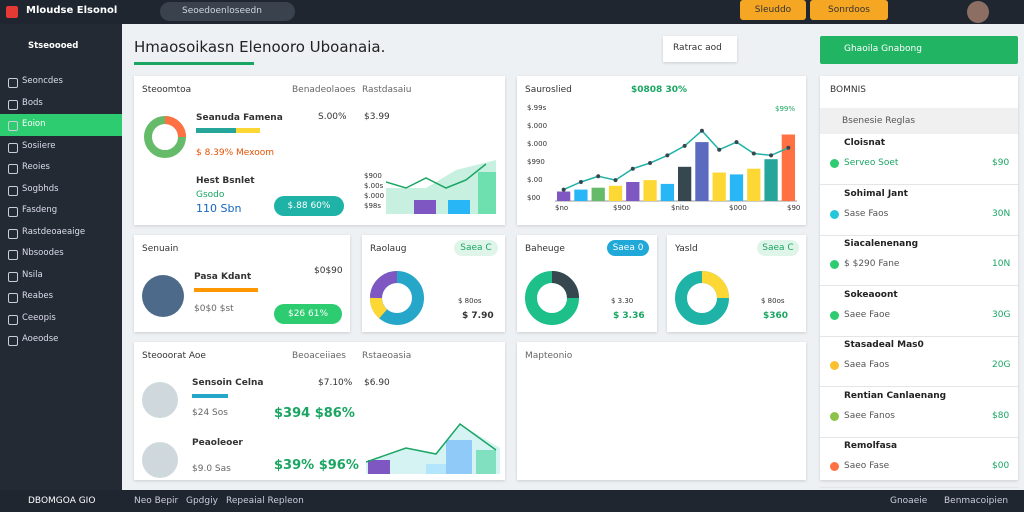  Describe the element at coordinates (872, 264) in the screenshot. I see `item-sub: $ $290 Fane` at that location.